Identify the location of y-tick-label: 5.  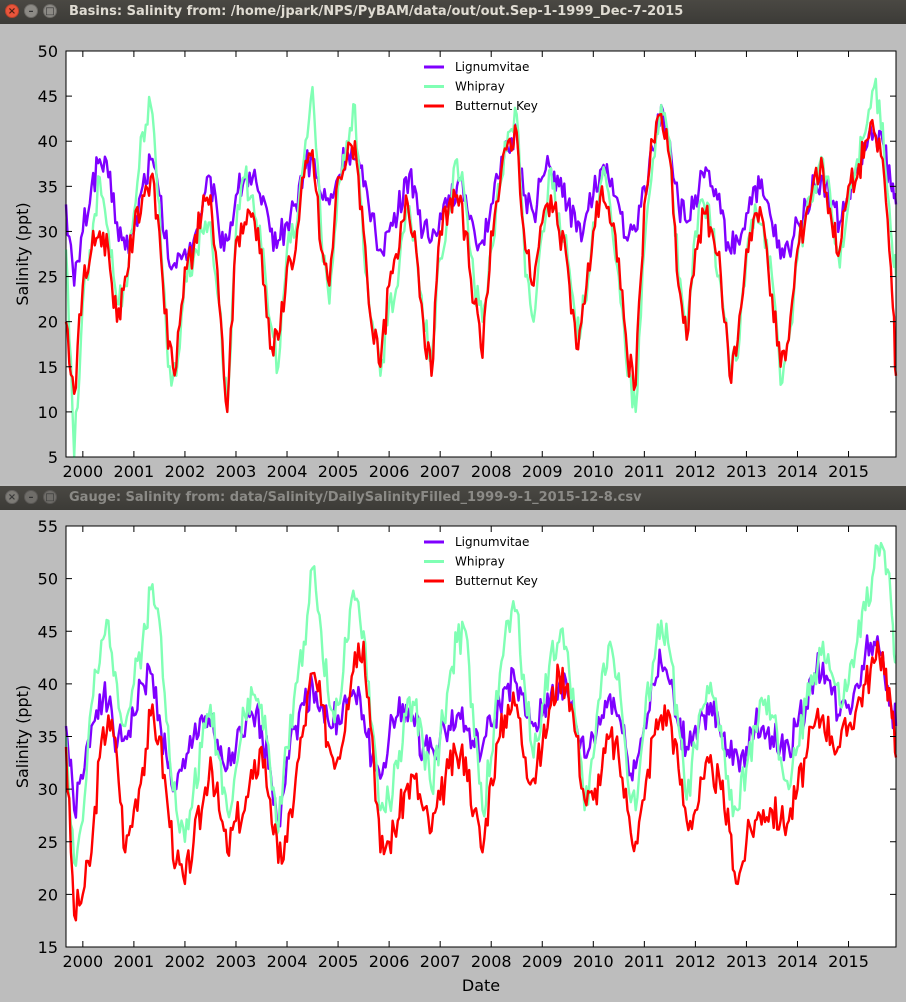
(53, 457).